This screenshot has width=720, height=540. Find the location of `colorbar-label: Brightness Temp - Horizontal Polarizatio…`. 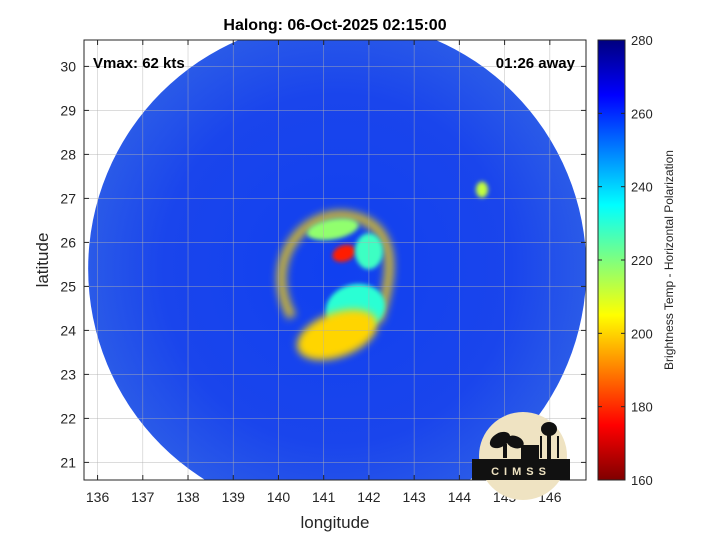

colorbar-label: Brightness Temp - Horizontal Polarizatio… is located at coordinates (669, 260).